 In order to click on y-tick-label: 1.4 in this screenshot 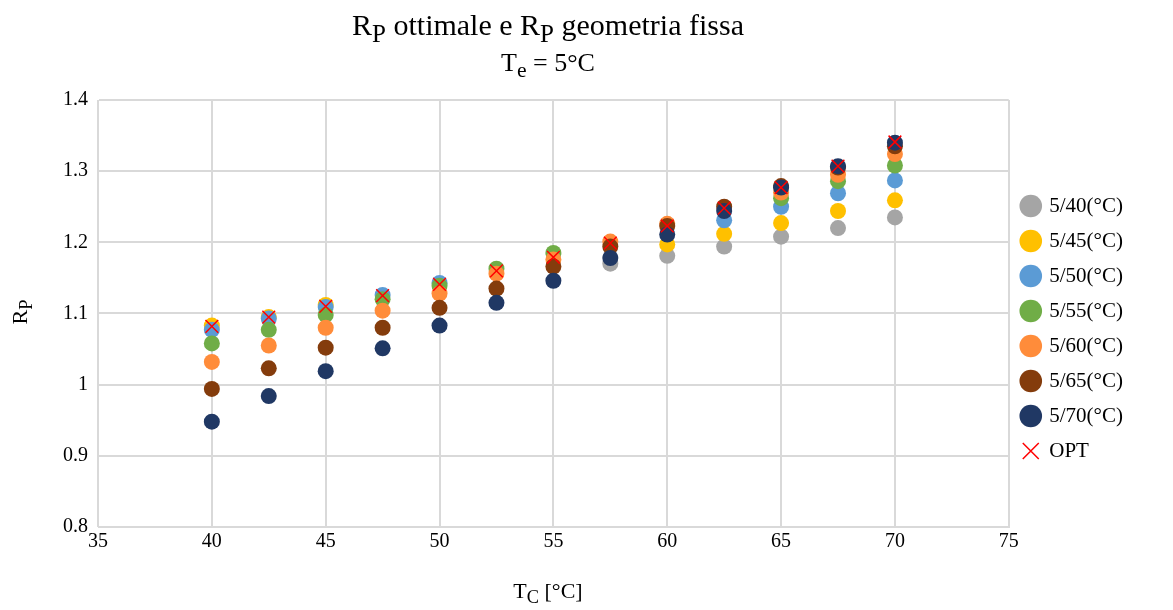, I will do `click(75, 98)`.